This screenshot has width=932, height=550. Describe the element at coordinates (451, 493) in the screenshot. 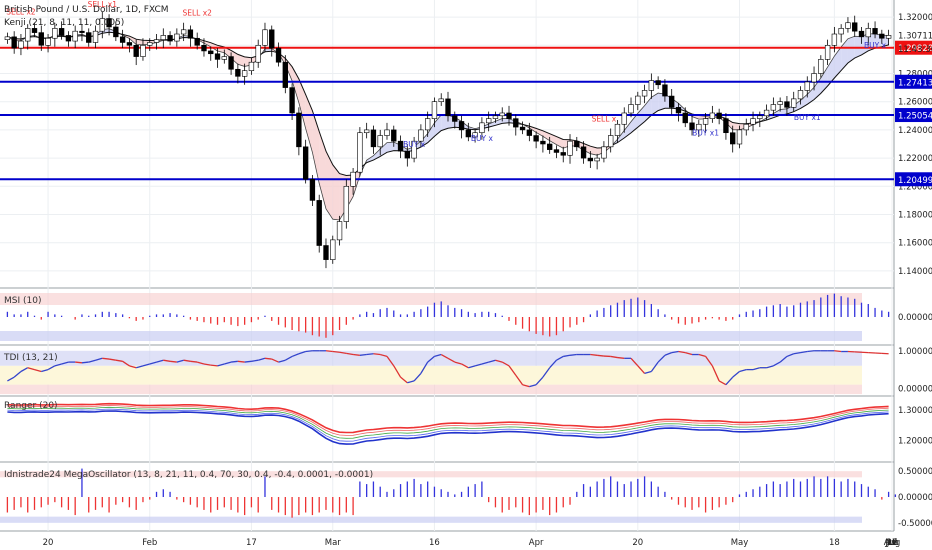

I see `megaoscillator-pane` at that location.